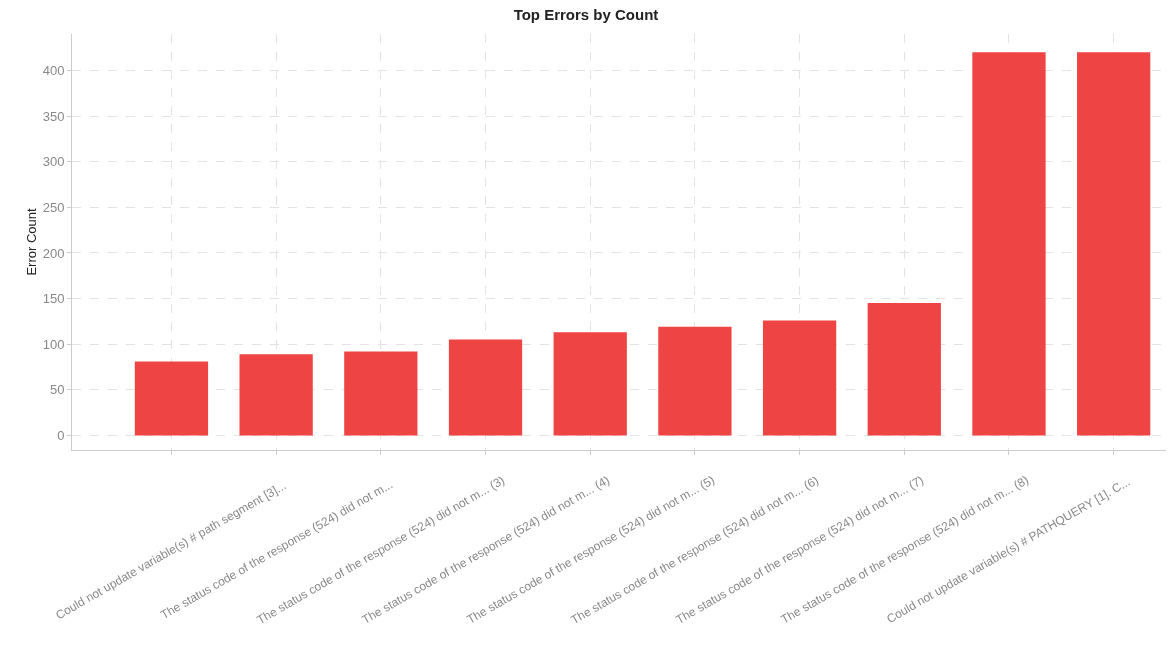  I want to click on y-tick-label: 200, so click(53, 253).